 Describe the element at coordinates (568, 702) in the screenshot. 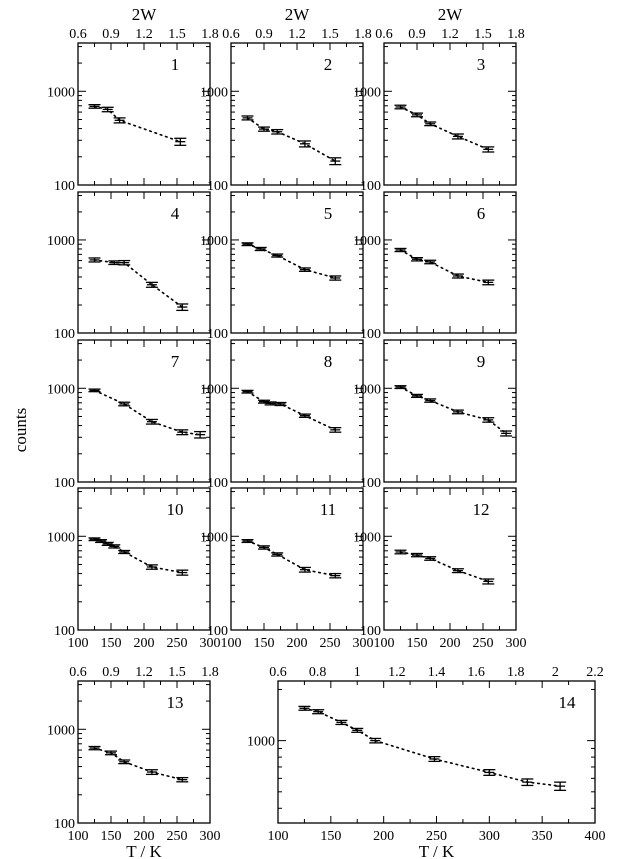

I see `panel-number: 14` at that location.